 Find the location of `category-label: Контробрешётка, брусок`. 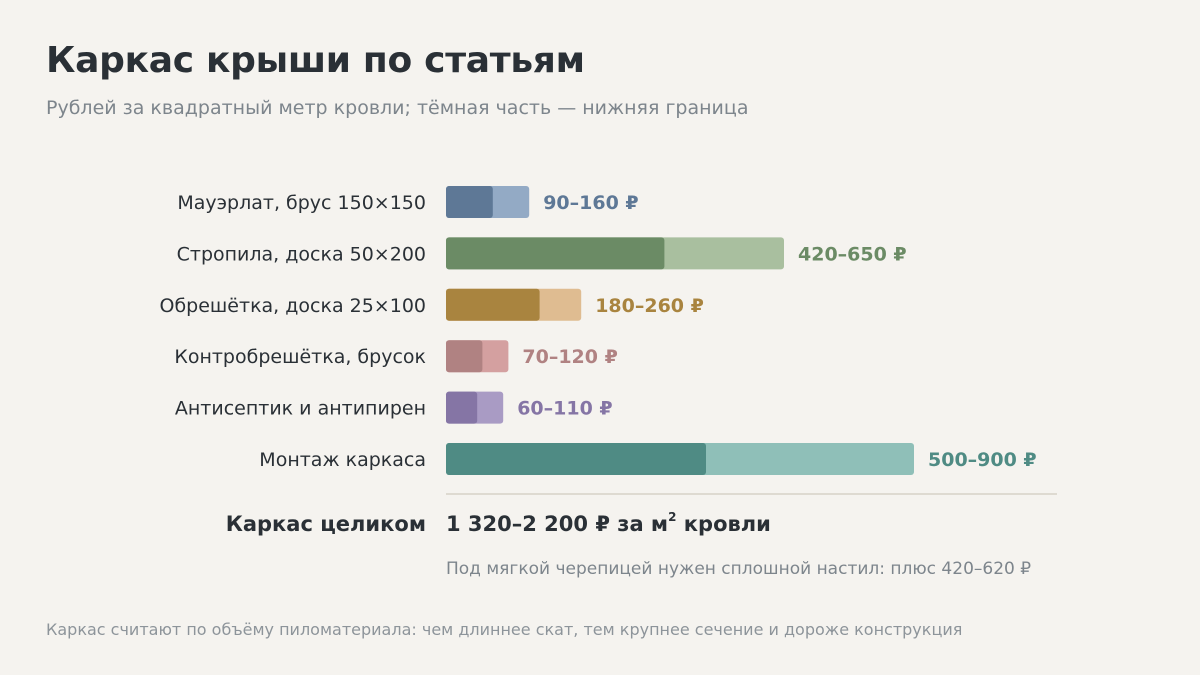

category-label: Контробрешётка, брусок is located at coordinates (300, 357).